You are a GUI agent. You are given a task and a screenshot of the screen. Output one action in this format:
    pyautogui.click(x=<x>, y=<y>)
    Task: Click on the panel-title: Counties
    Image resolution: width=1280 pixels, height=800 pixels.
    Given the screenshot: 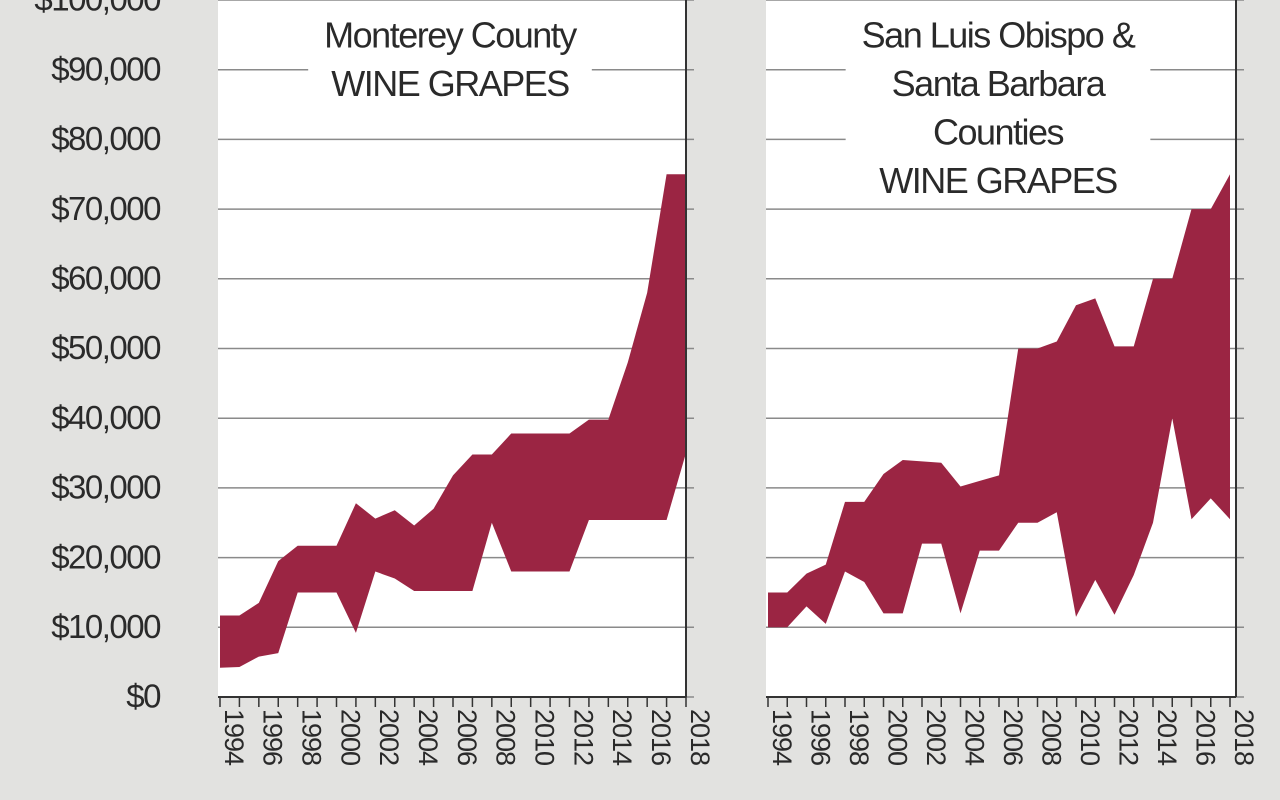 What is the action you would take?
    pyautogui.click(x=998, y=132)
    